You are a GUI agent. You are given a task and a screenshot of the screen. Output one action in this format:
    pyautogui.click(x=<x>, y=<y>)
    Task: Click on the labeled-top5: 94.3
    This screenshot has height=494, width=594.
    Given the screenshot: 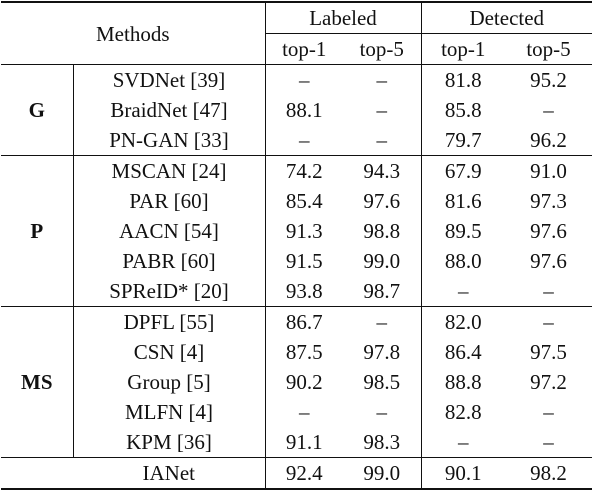 What is the action you would take?
    pyautogui.click(x=382, y=170)
    